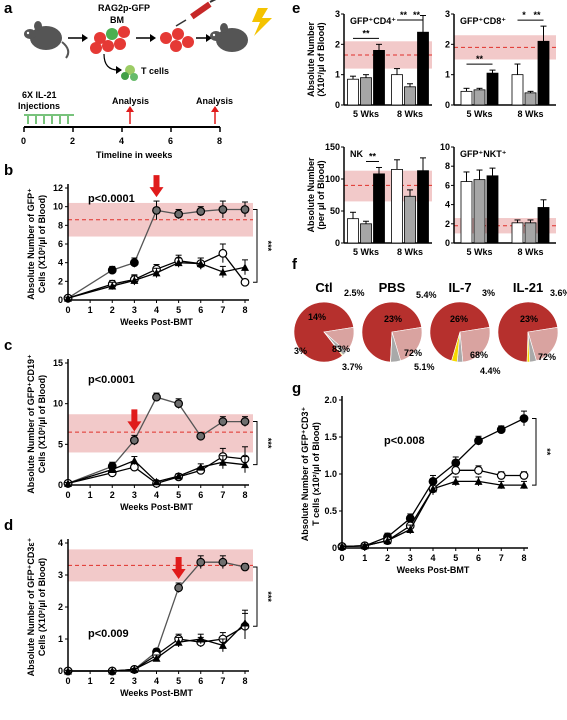 This screenshot has height=720, width=567. Describe the element at coordinates (60, 225) in the screenshot. I see `b-y-tick-label: 8` at that location.